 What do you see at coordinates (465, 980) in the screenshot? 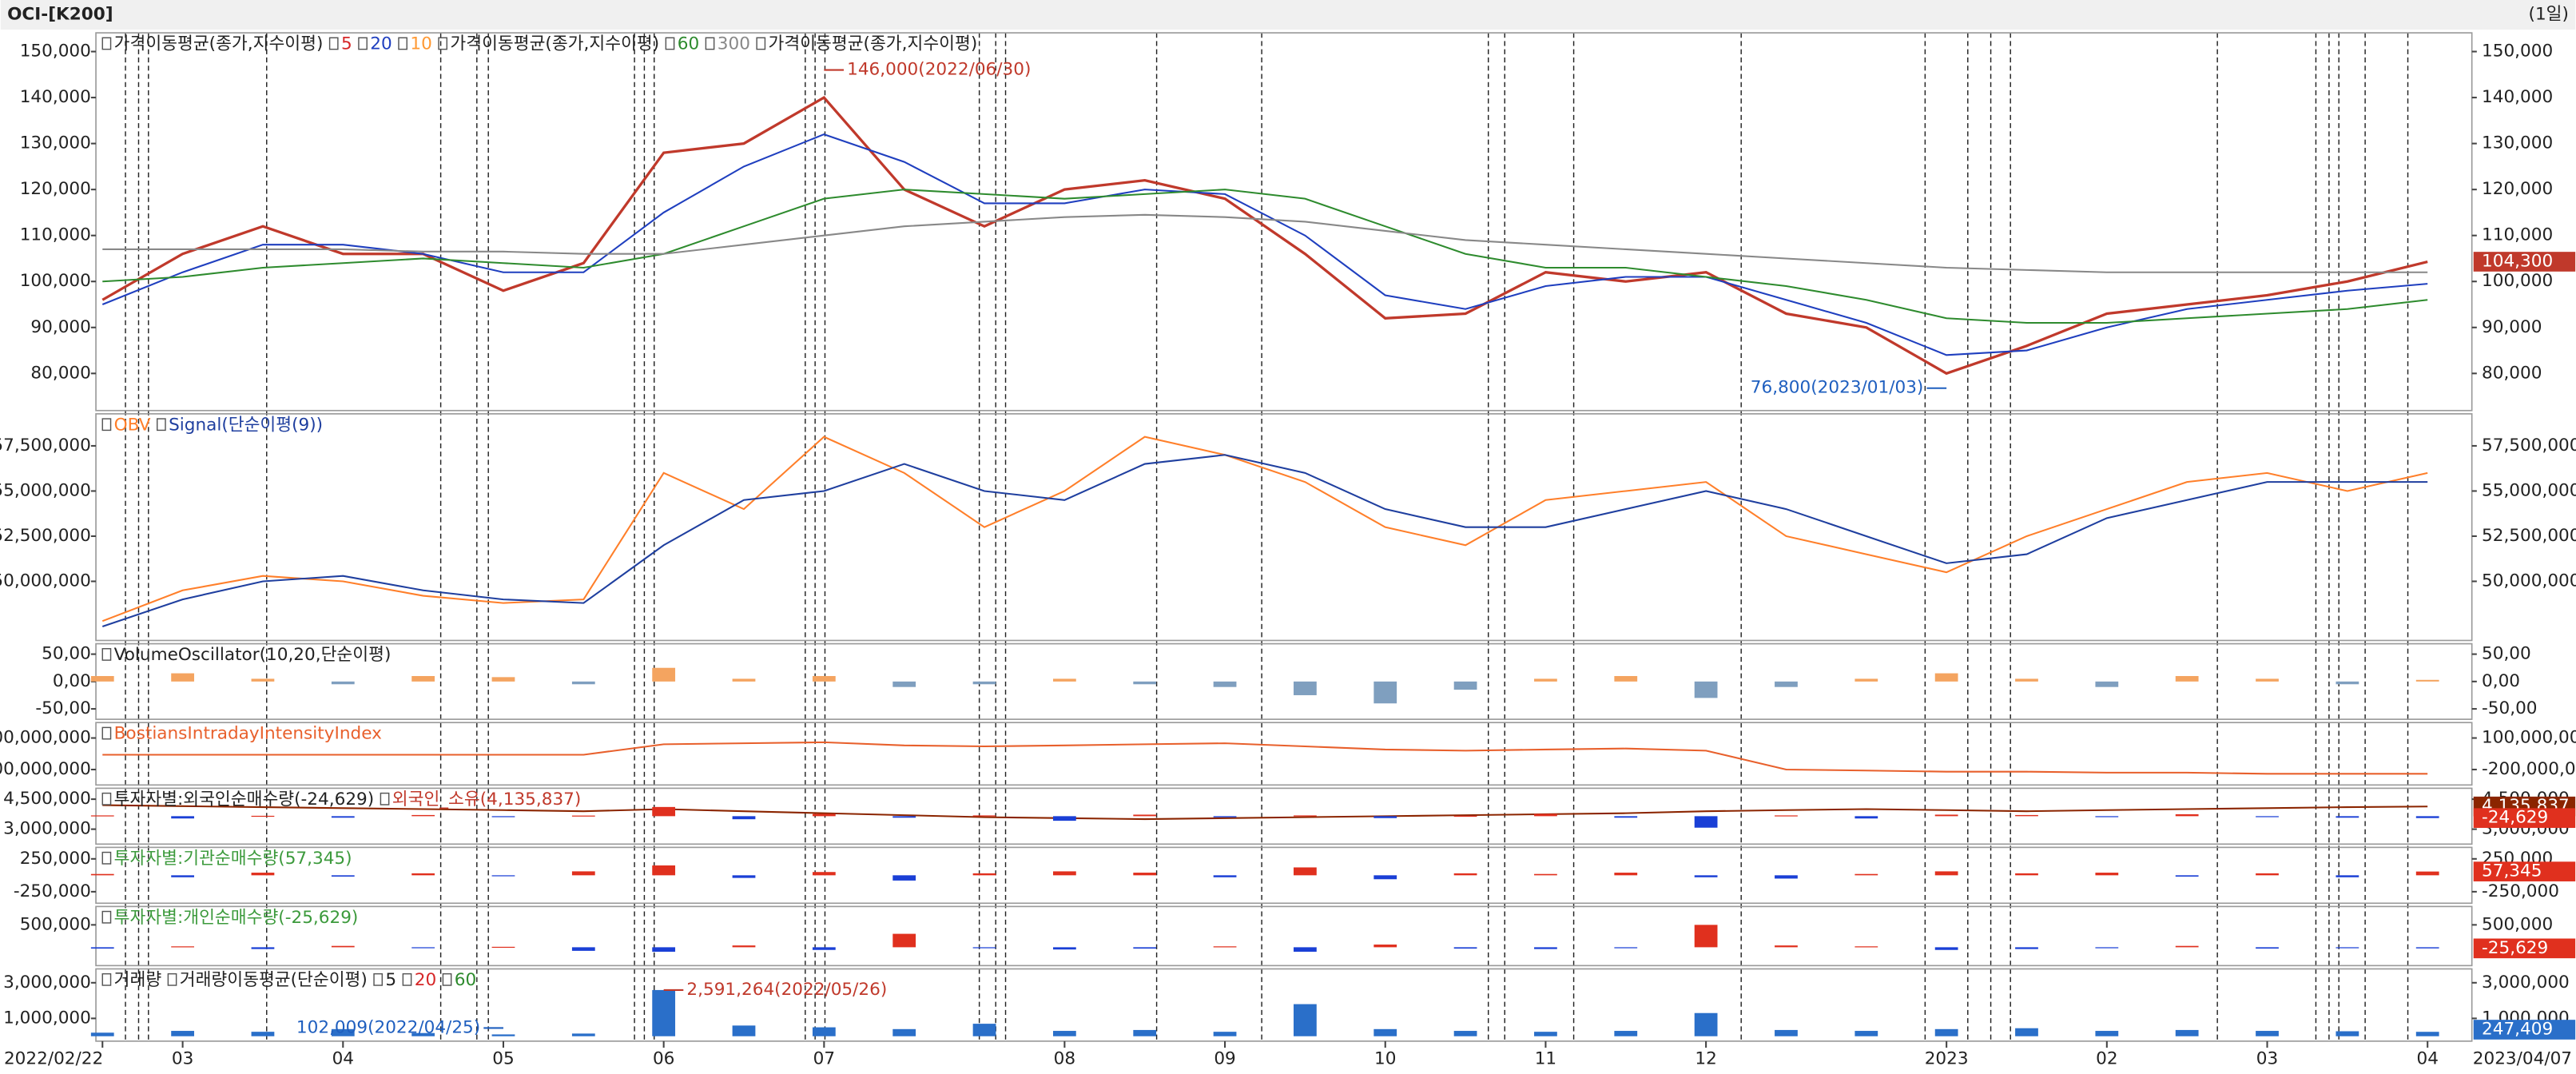
I see `panel-label: 60` at bounding box center [465, 980].